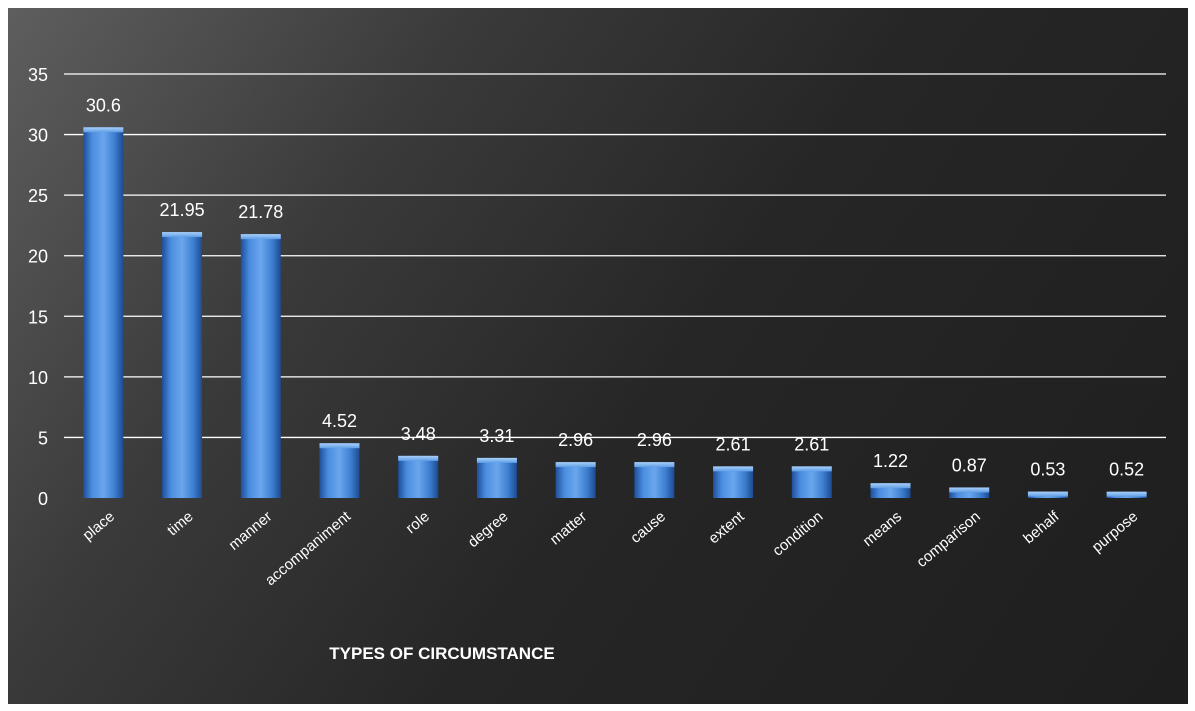 The width and height of the screenshot is (1195, 711). I want to click on bar-accompaniment, so click(339, 470).